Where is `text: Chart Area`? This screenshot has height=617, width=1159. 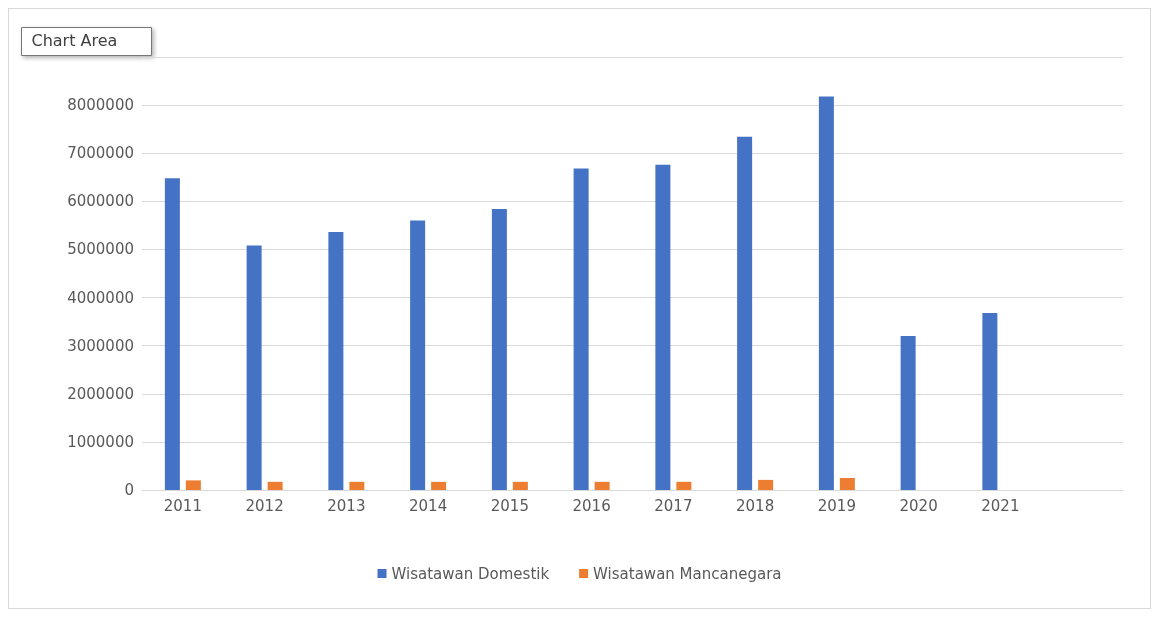
text: Chart Area is located at coordinates (74, 40).